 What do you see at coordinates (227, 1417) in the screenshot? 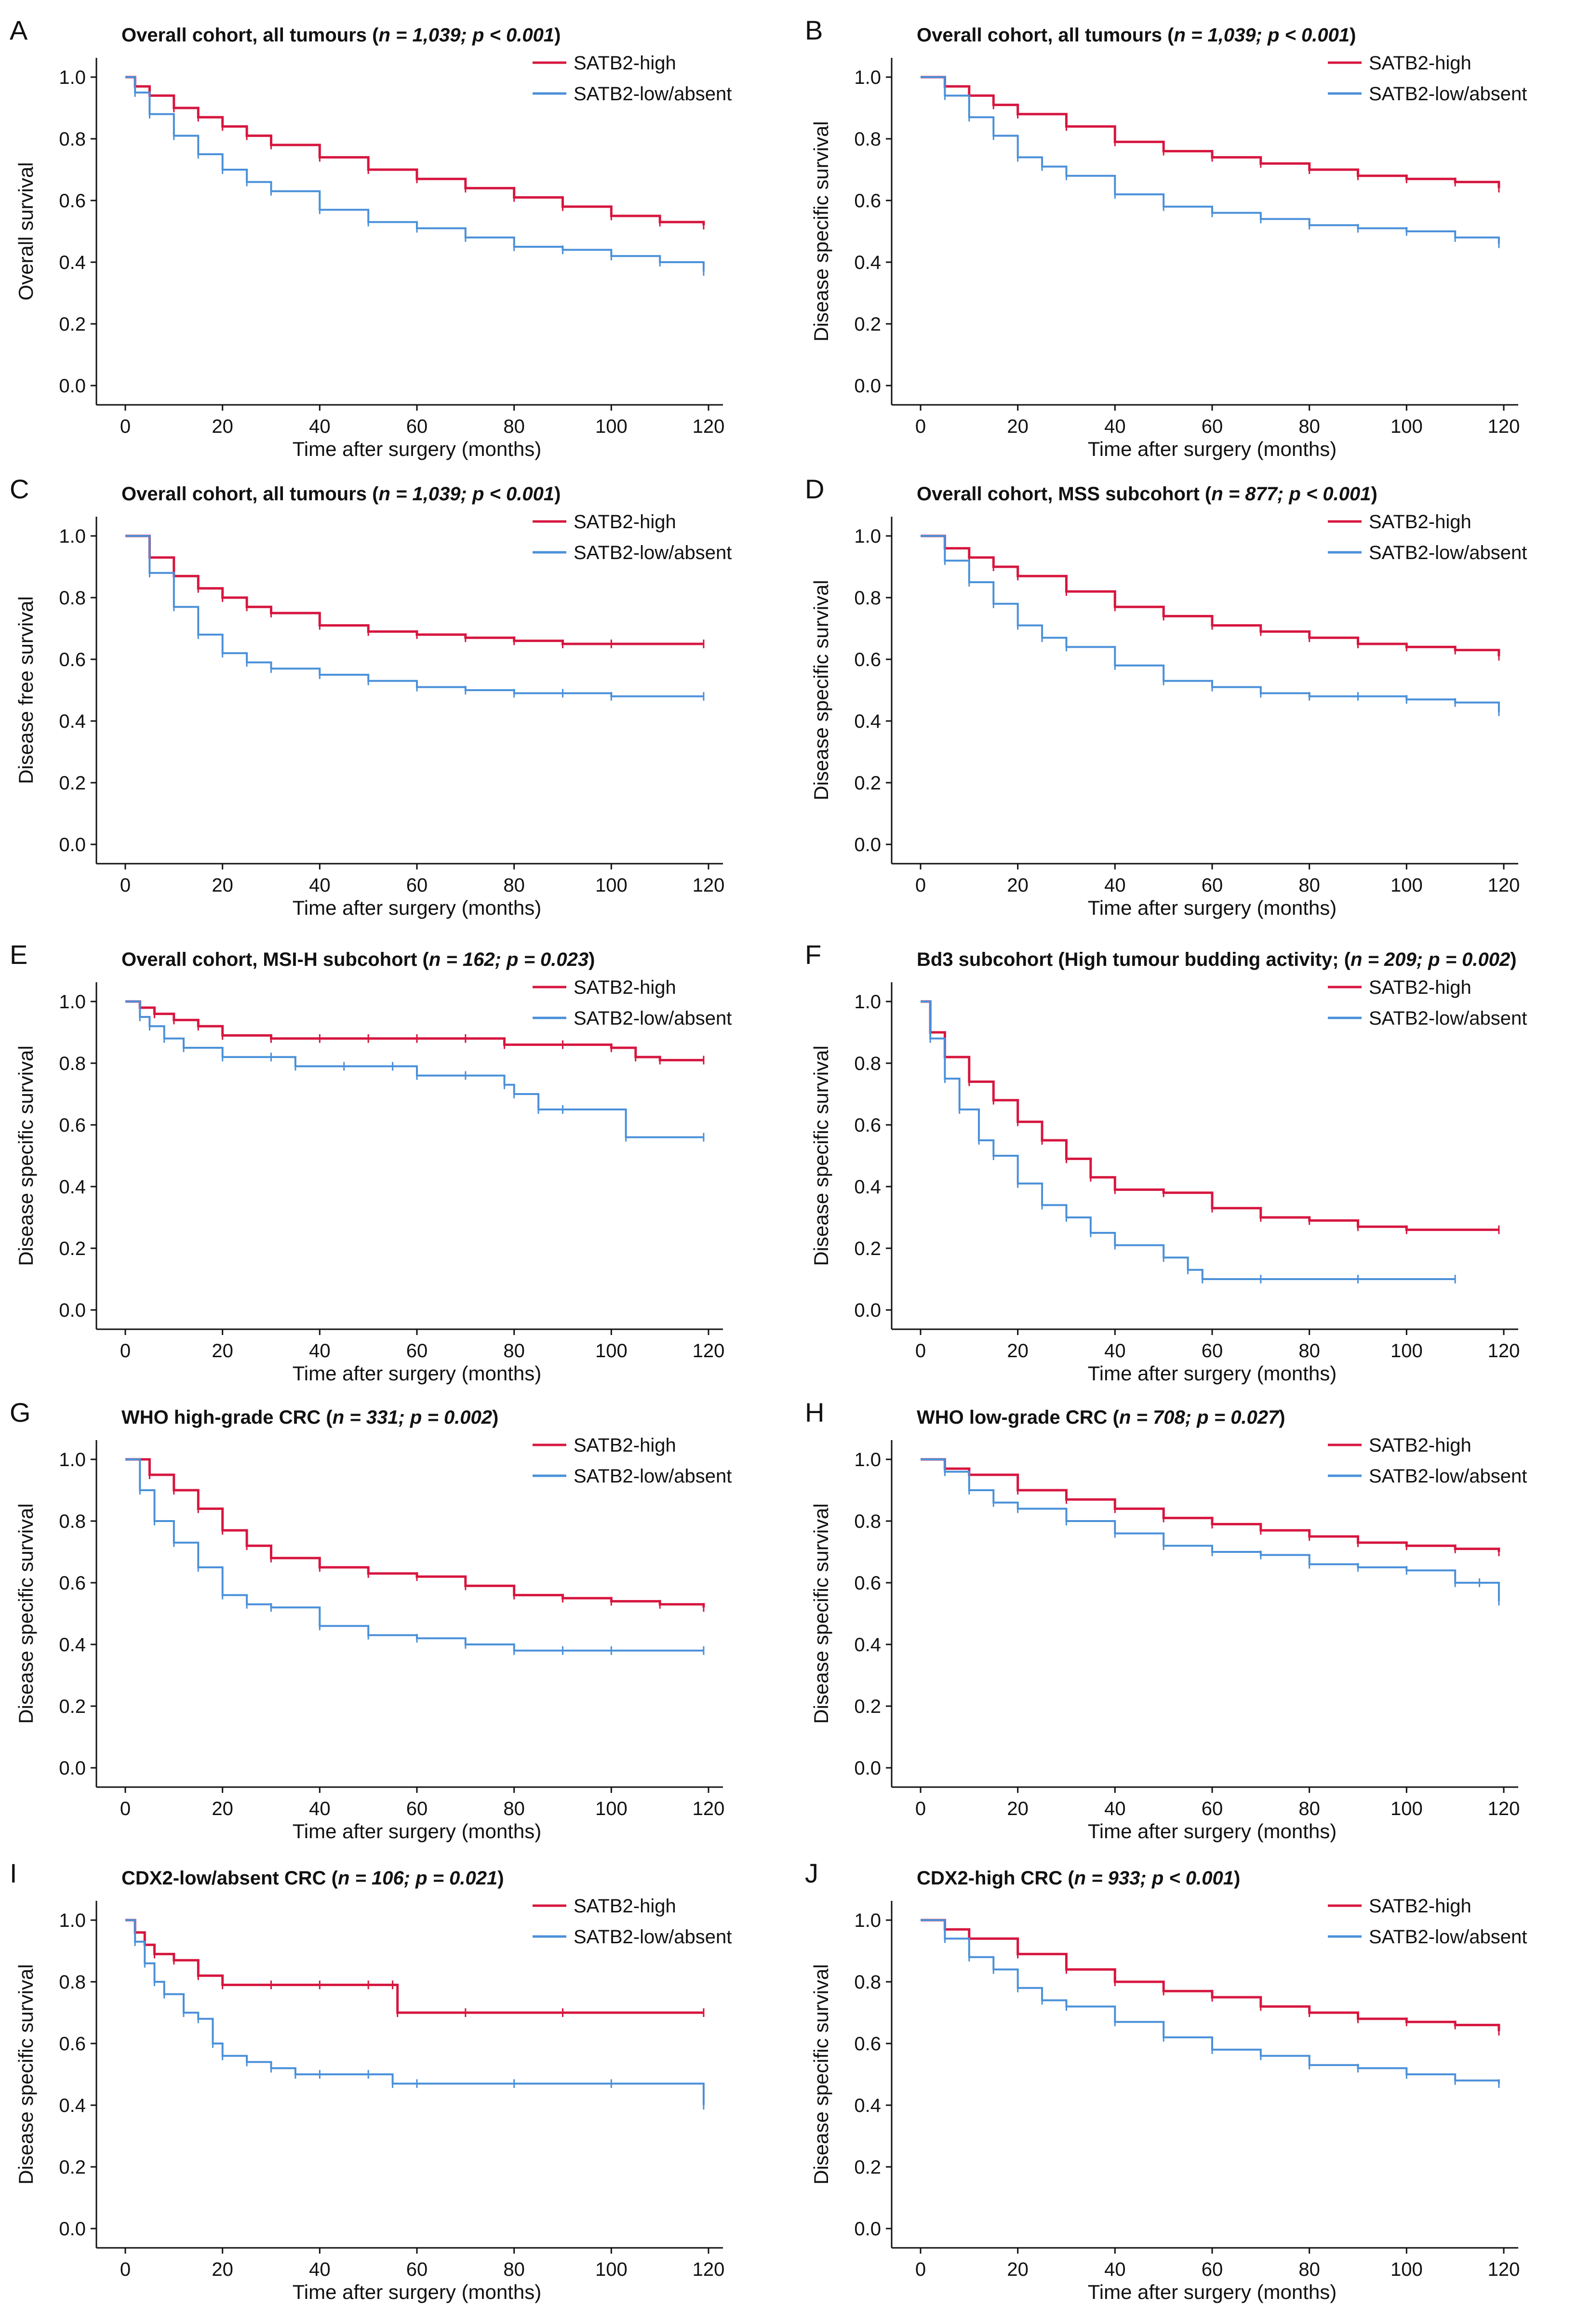
I see `title-text: WHO high-grade CRC (` at bounding box center [227, 1417].